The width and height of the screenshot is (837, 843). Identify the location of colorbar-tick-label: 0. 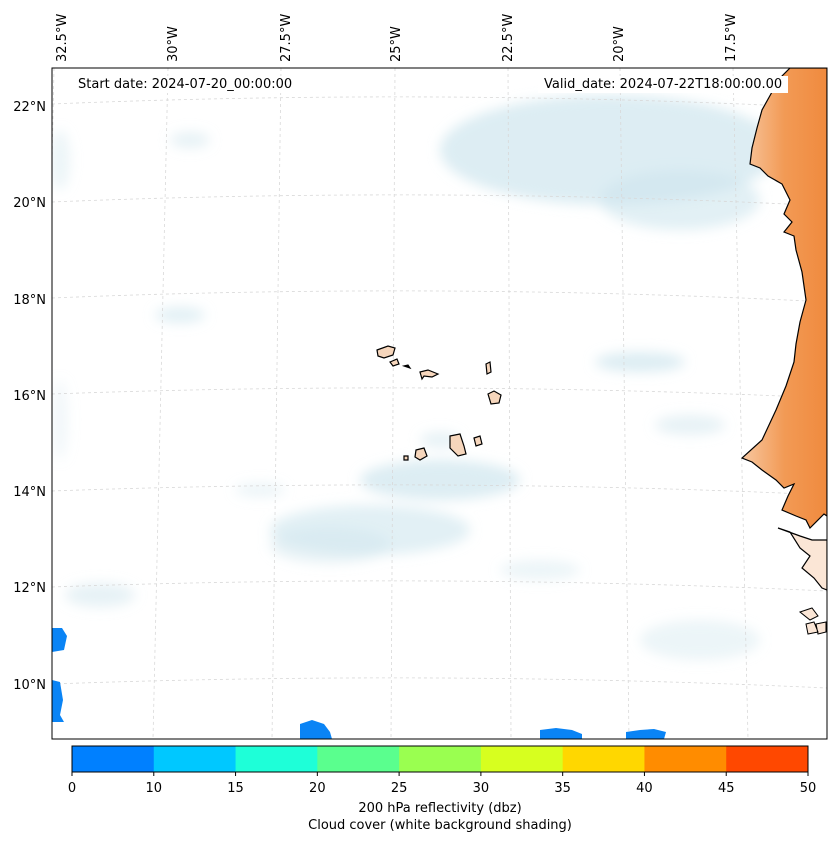
(72, 788).